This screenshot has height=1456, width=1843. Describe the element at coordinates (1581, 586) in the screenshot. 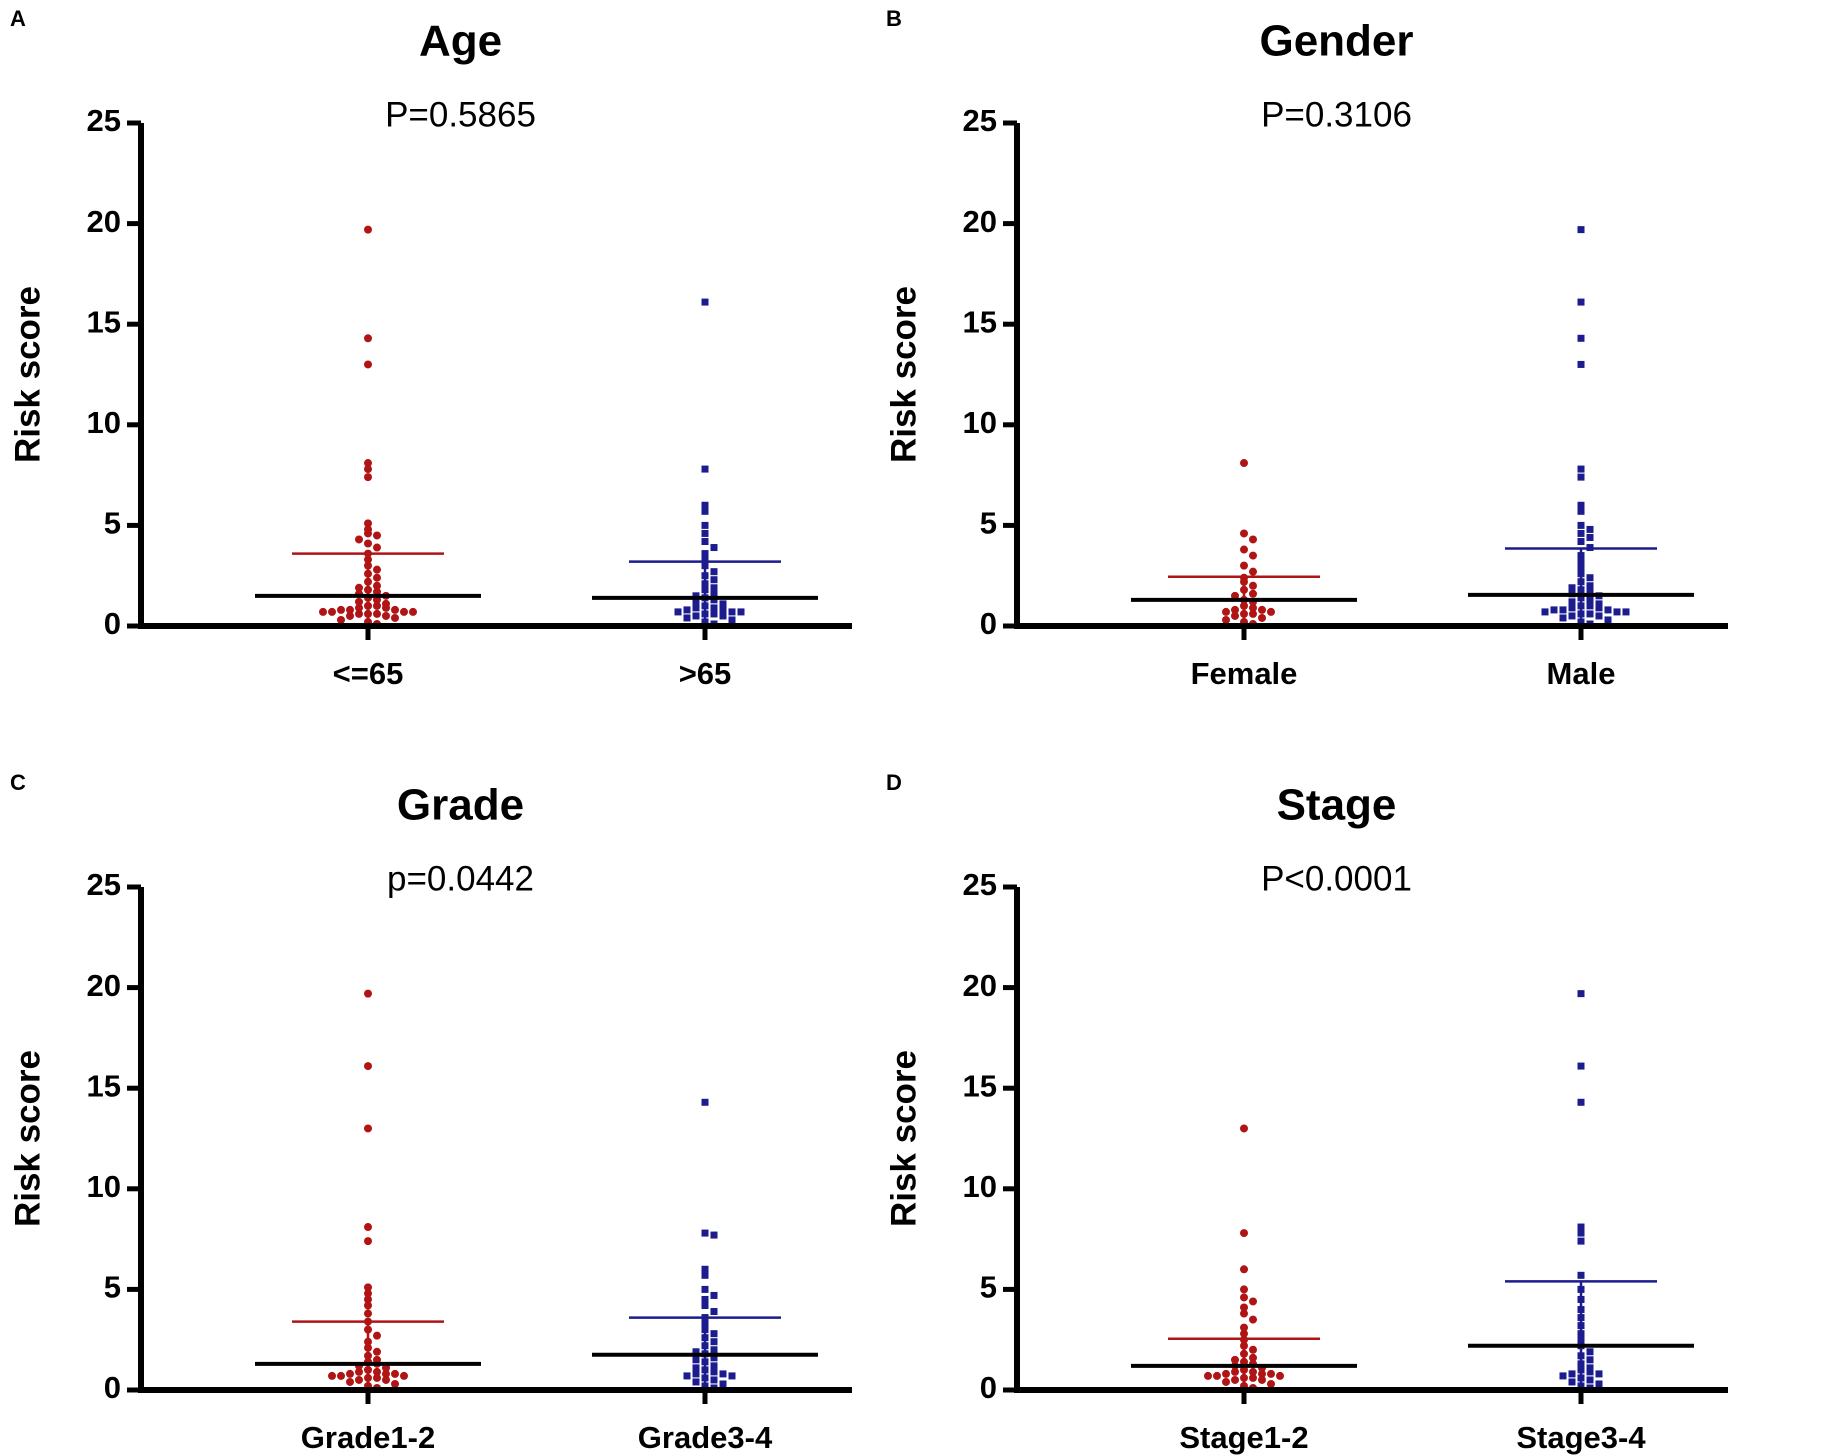

I see `sd-bar` at that location.